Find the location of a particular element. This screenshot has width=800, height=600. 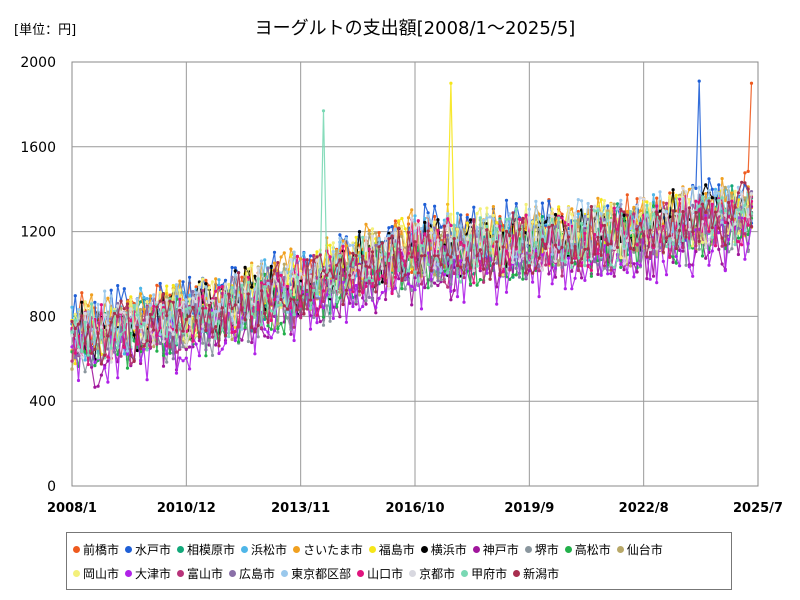

legend-item: 京都市 is located at coordinates (432, 573).